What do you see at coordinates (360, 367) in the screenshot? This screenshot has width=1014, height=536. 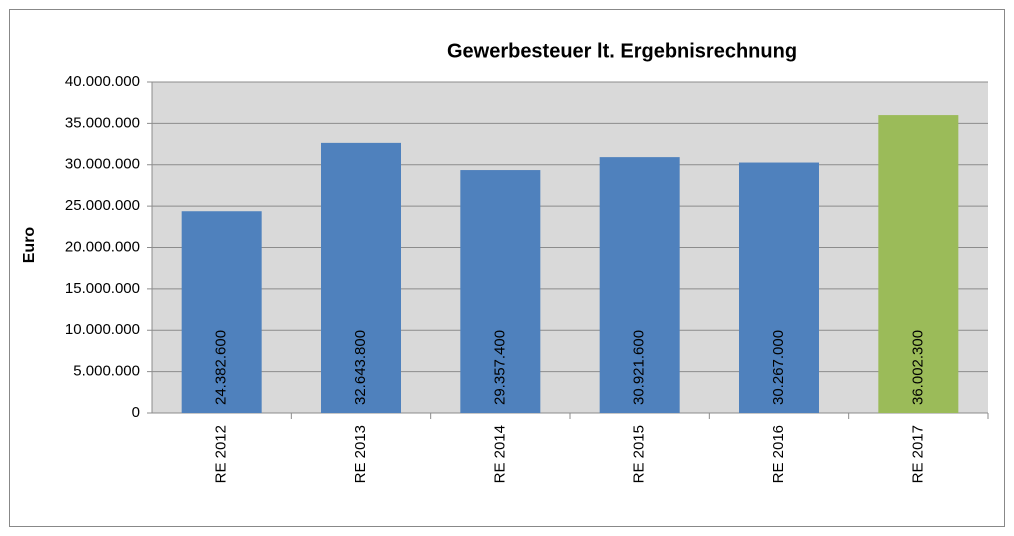 I see `data-label: 32.643.800` at bounding box center [360, 367].